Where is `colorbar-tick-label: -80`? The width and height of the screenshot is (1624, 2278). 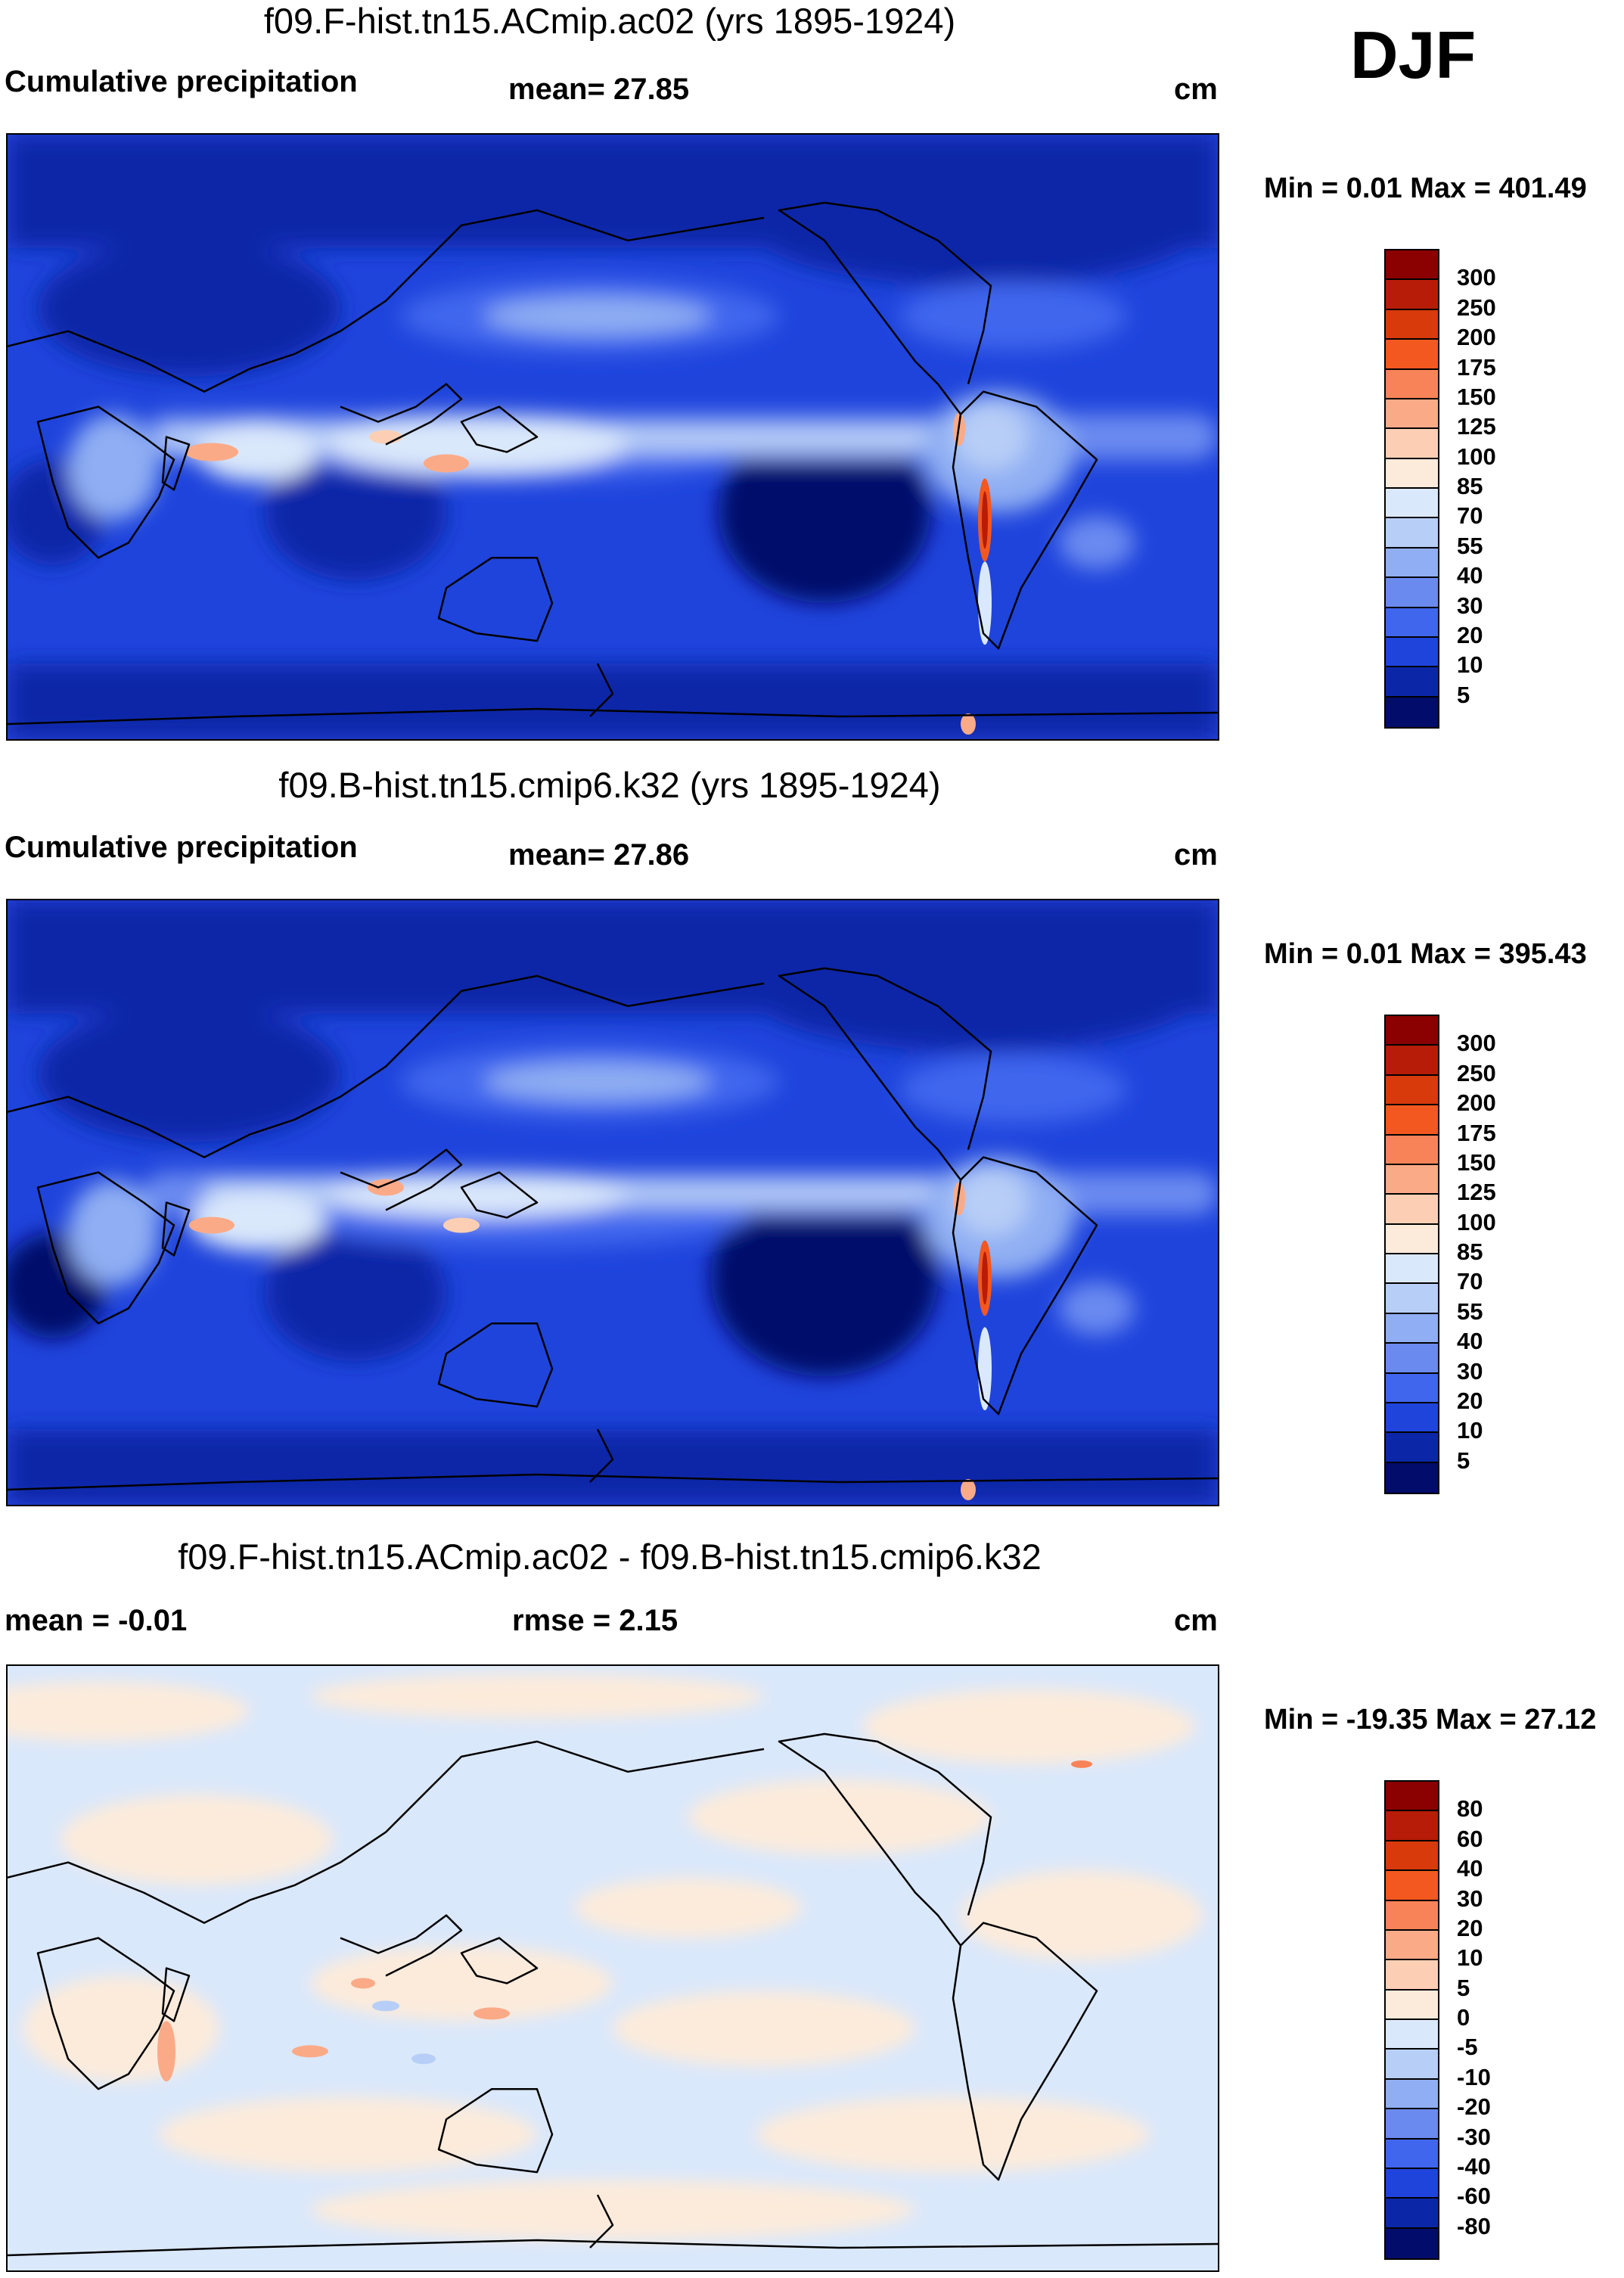 colorbar-tick-label: -80 is located at coordinates (1474, 2225).